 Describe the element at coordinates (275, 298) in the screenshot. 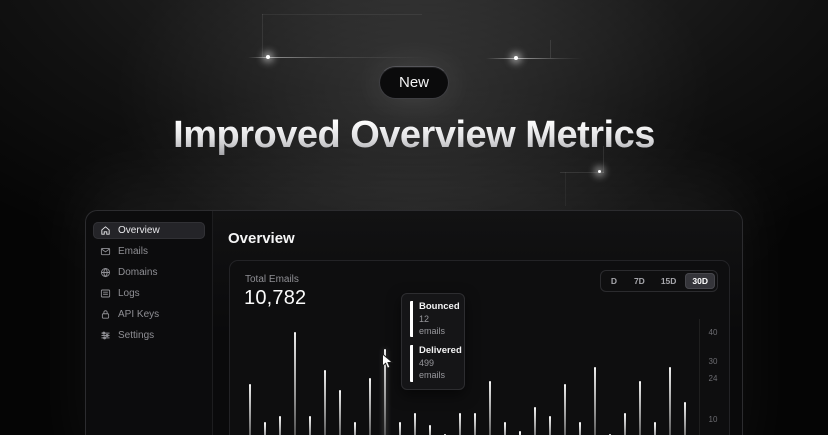

I see `metric-value: 10,782` at that location.